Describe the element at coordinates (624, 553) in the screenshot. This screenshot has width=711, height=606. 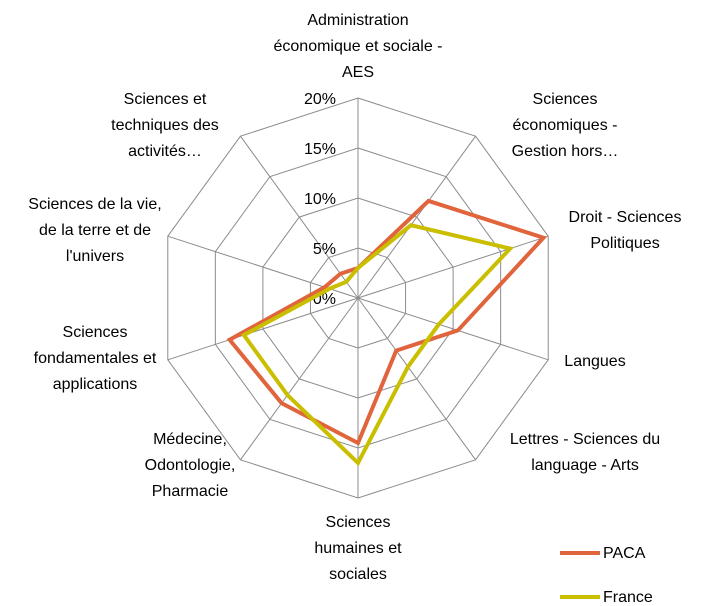
I see `legend-label: PACA` at that location.